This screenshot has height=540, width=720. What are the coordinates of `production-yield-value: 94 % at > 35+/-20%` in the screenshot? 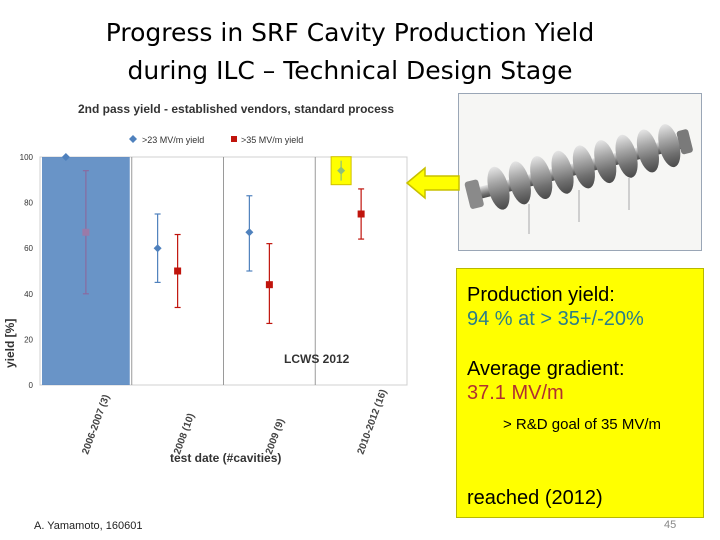 It's located at (580, 319).